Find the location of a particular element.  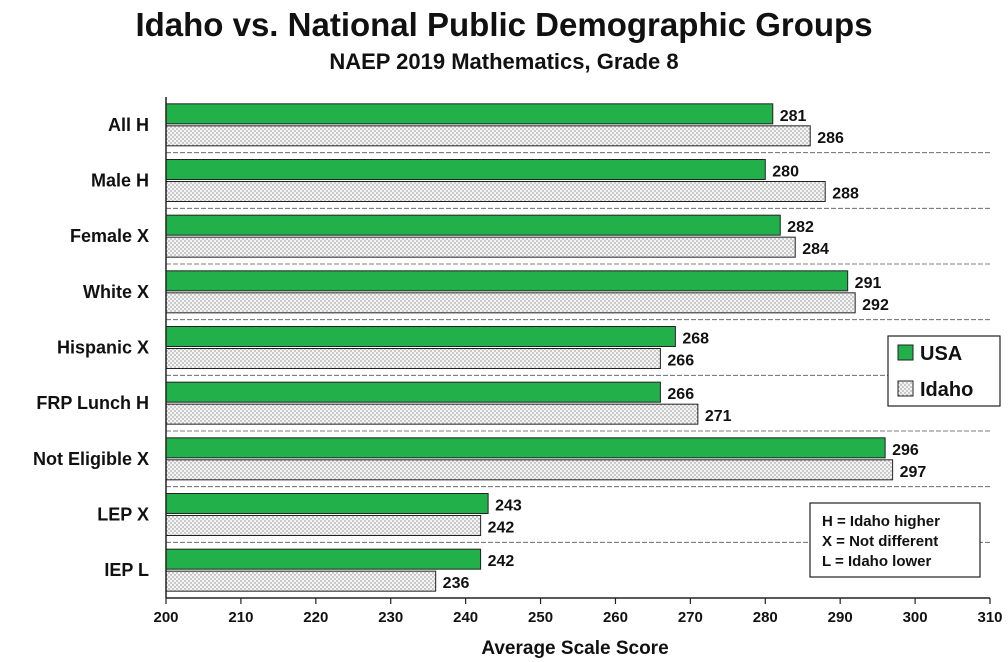

value-label-usa: 243 is located at coordinates (508, 506).